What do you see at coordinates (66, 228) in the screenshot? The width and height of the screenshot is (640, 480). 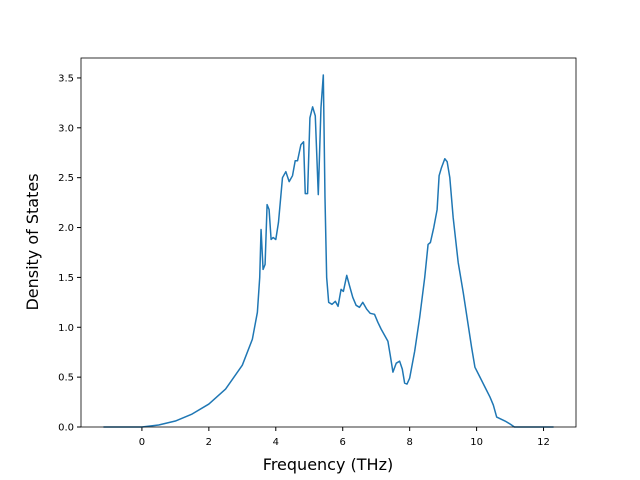 I see `y-tick-label: 2.0` at bounding box center [66, 228].